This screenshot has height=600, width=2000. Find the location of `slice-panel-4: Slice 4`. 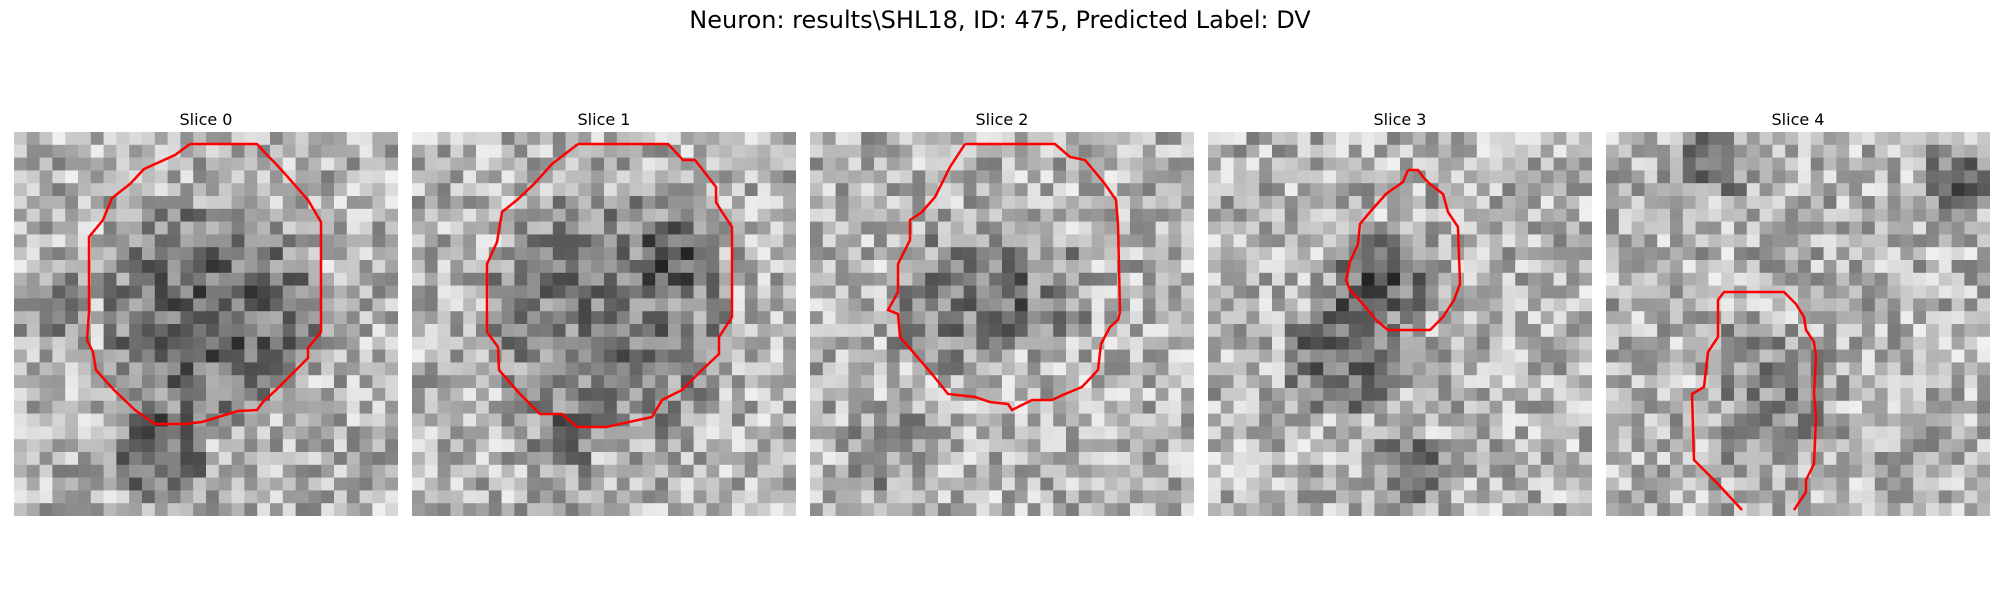

slice-panel-4: Slice 4 is located at coordinates (1798, 312).